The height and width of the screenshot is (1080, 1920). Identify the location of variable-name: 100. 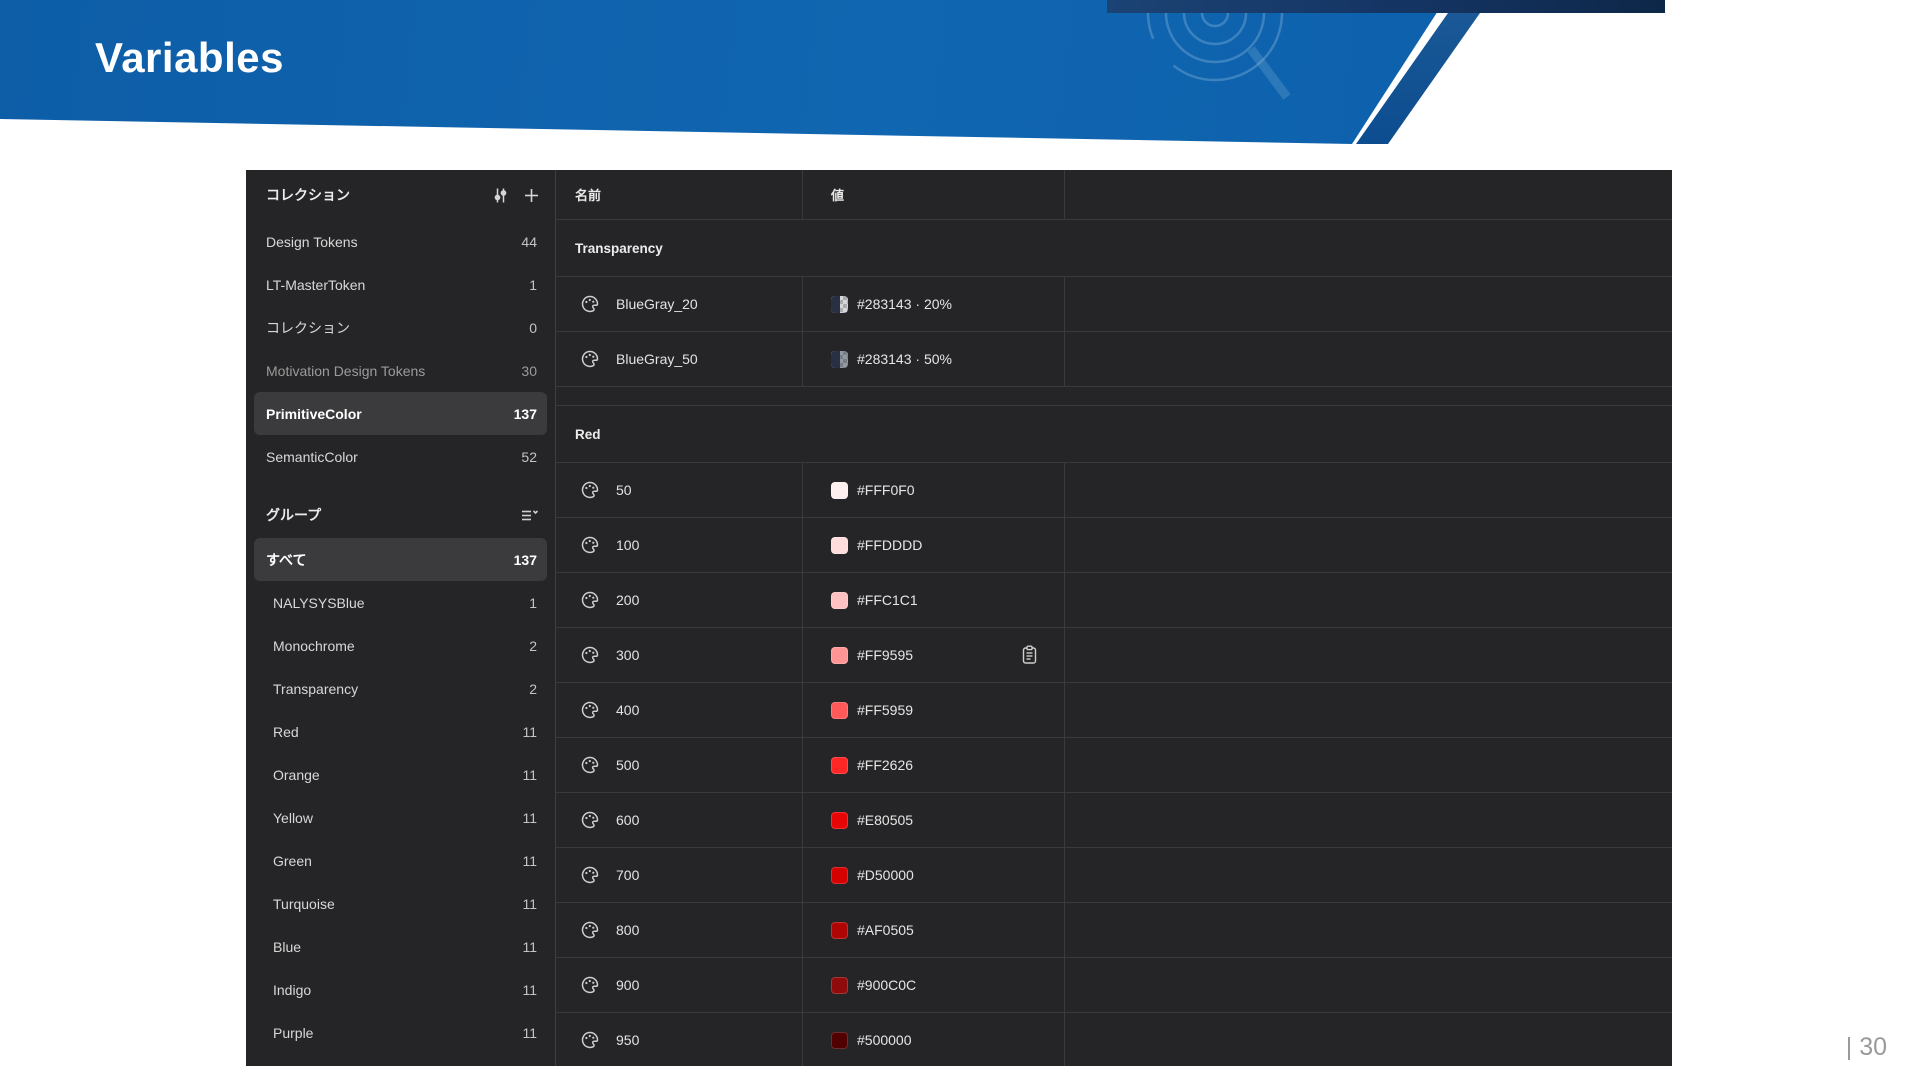
(628, 545).